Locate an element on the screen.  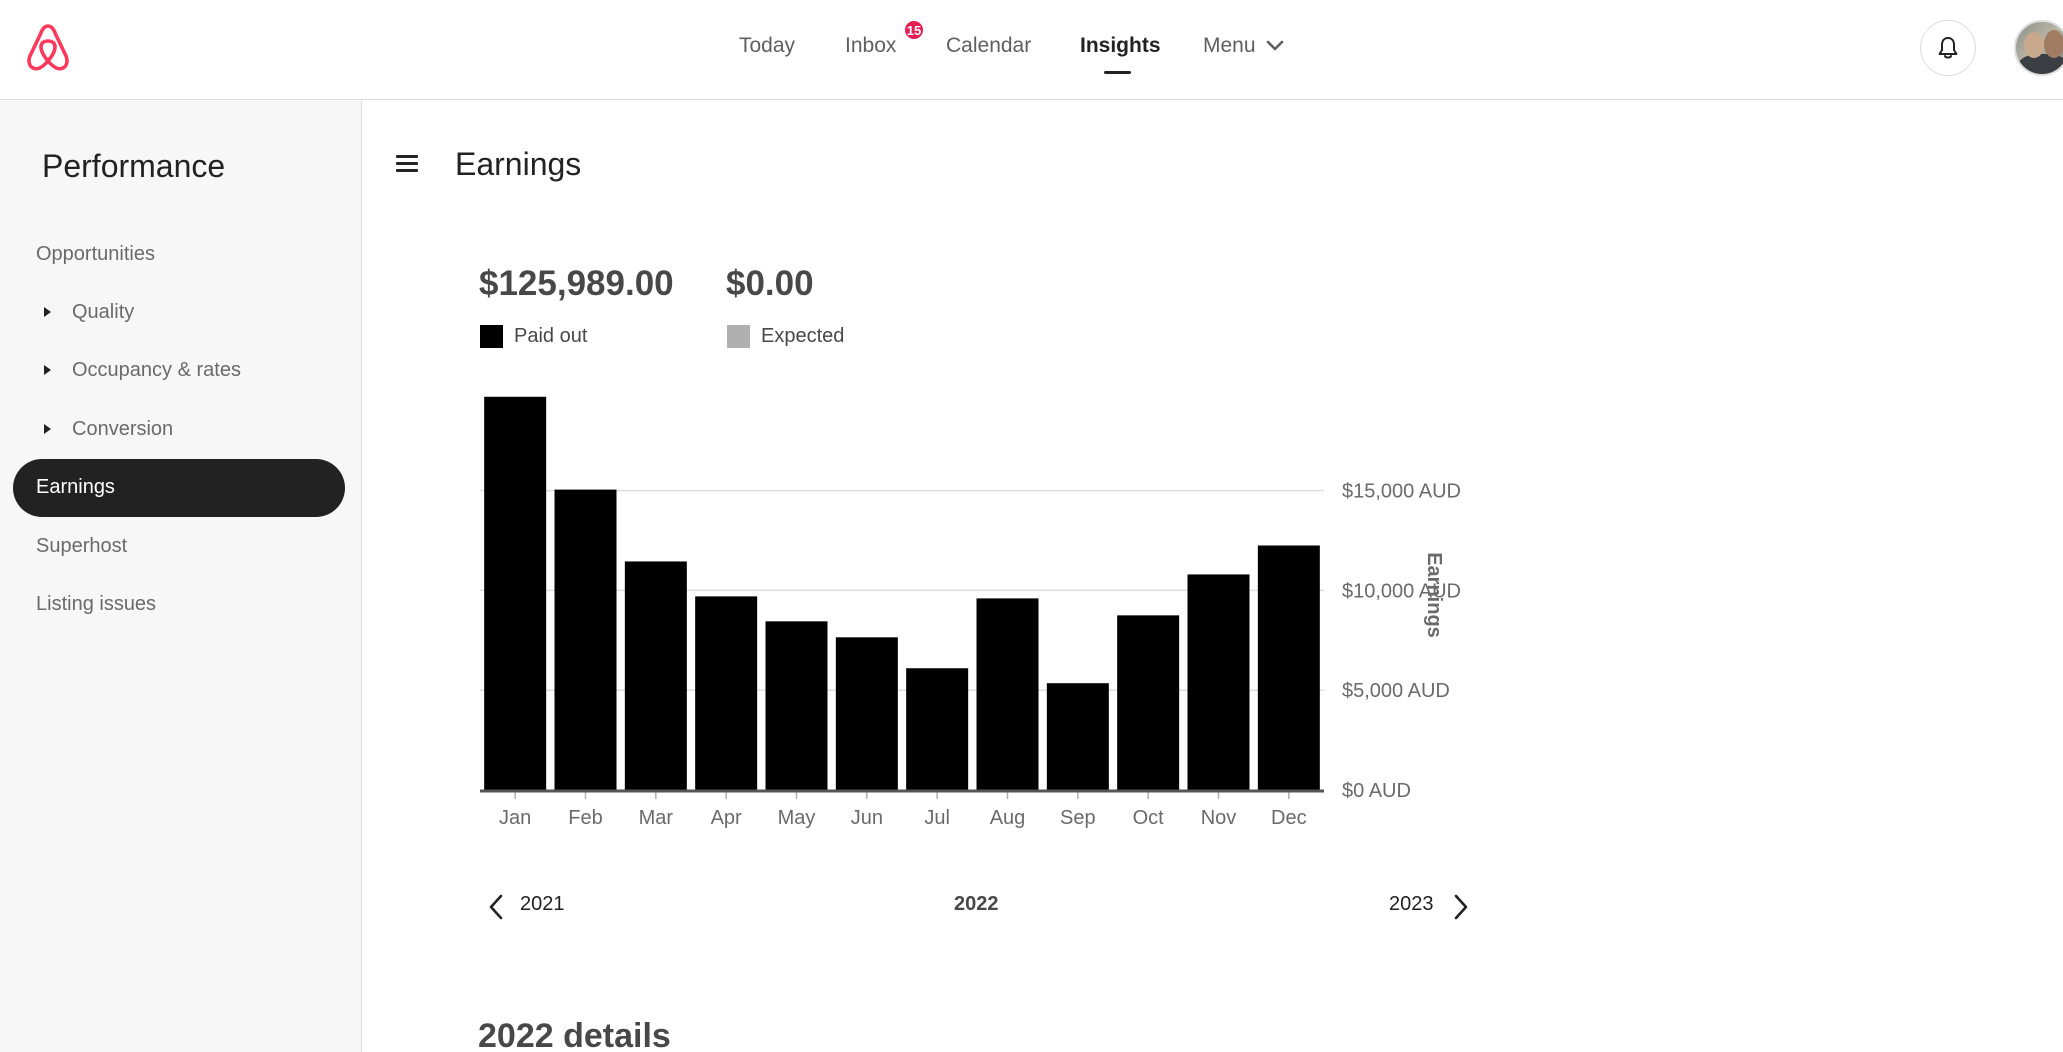
sidebar-item-quality: Quality is located at coordinates (103, 312).